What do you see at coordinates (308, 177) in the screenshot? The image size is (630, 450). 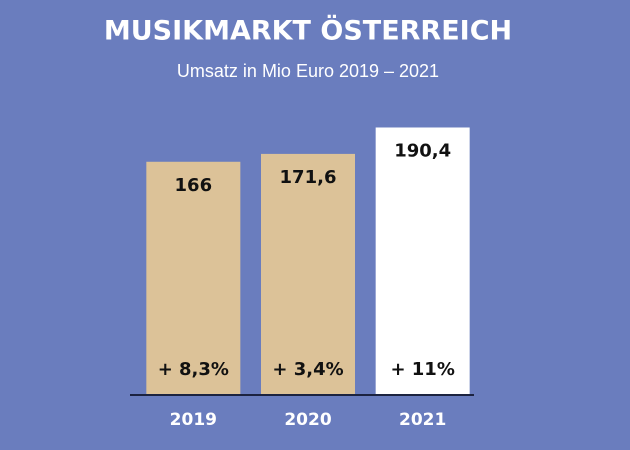 I see `value-label: 171,6` at bounding box center [308, 177].